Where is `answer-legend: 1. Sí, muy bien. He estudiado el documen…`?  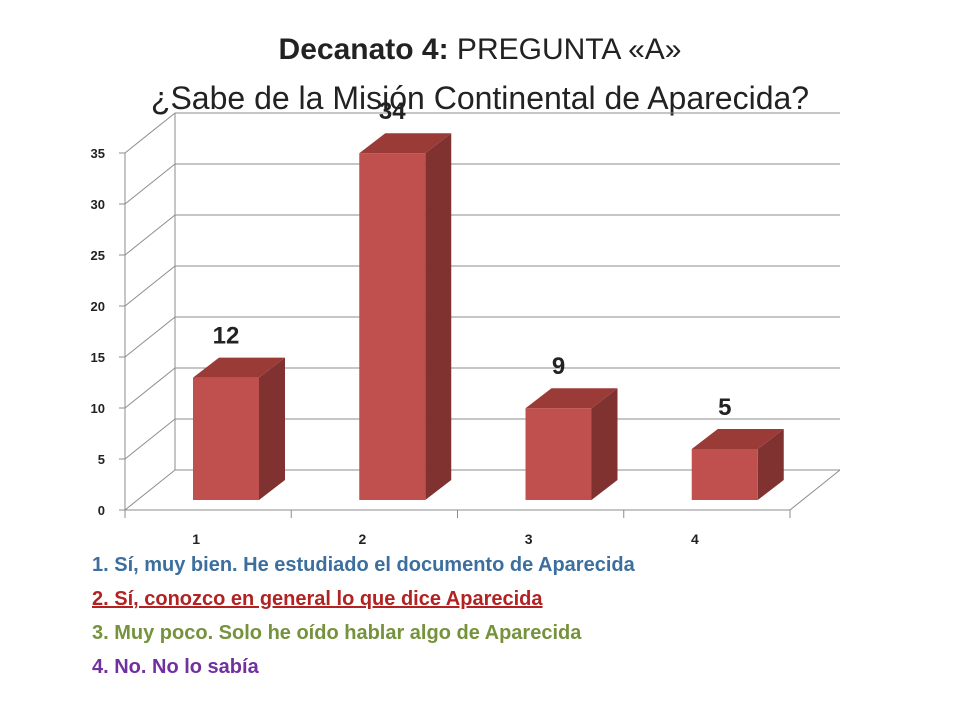
answer-legend: 1. Sí, muy bien. He estudiado el documen… is located at coordinates (363, 616).